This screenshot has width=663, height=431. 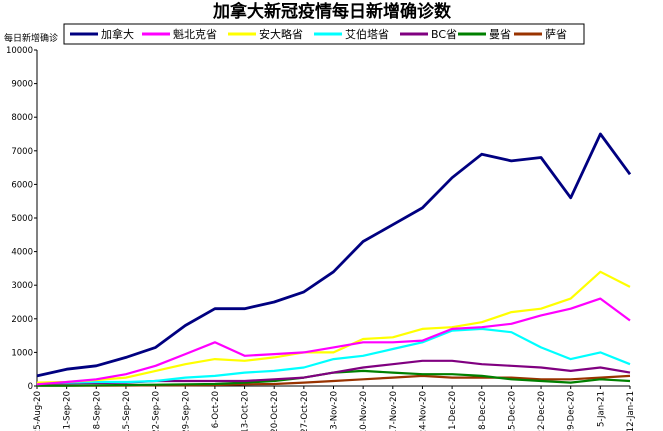 I want to click on y-tick-label: 1000, so click(x=22, y=353).